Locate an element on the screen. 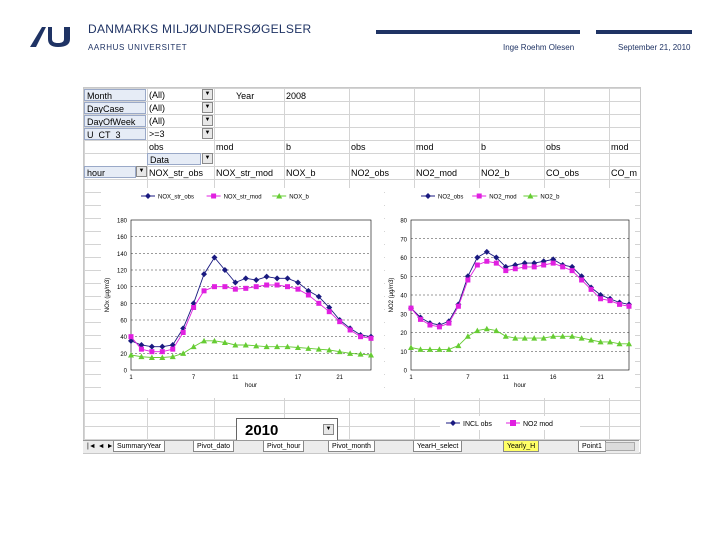 Image resolution: width=720 pixels, height=540 pixels. tab-pivot-month: Pivot_month is located at coordinates (351, 446).